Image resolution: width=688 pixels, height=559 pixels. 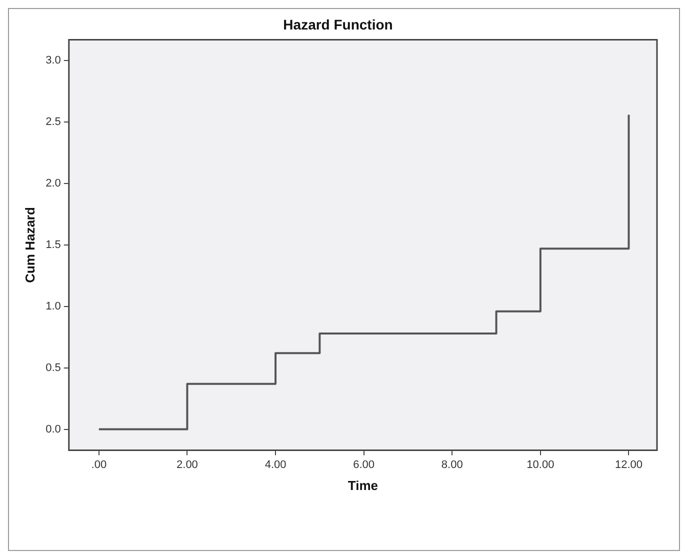 I want to click on y-tick-label: 2.5, so click(x=53, y=122).